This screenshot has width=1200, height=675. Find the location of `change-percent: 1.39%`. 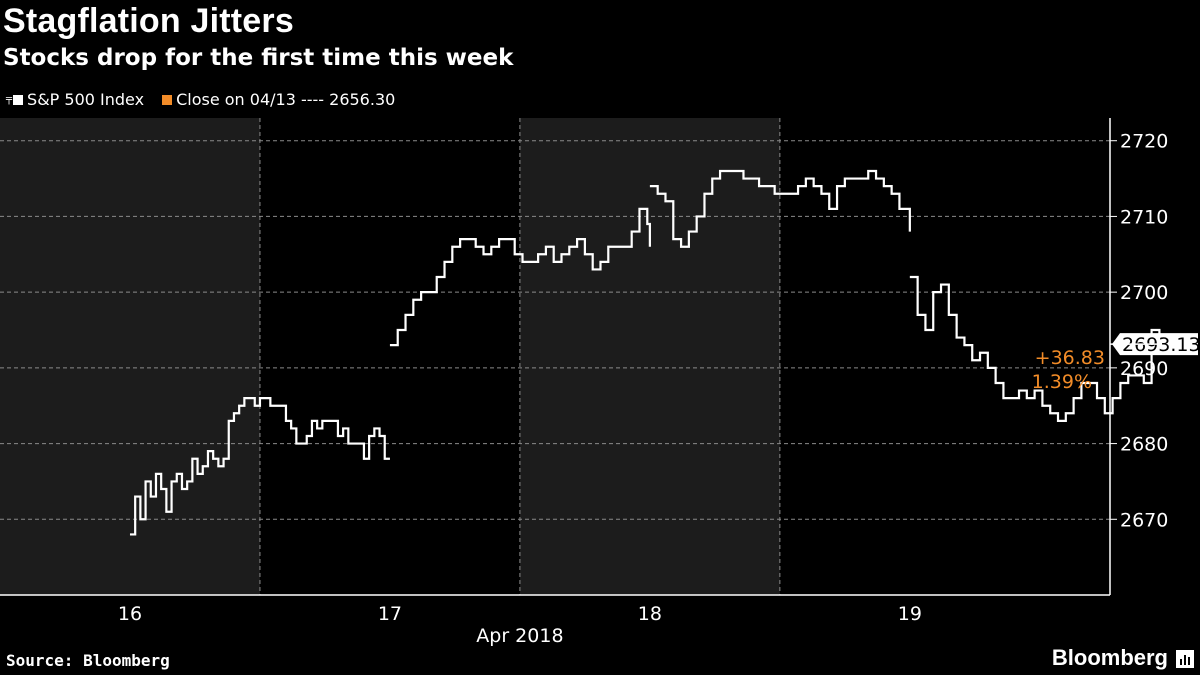

change-percent: 1.39% is located at coordinates (1062, 382).